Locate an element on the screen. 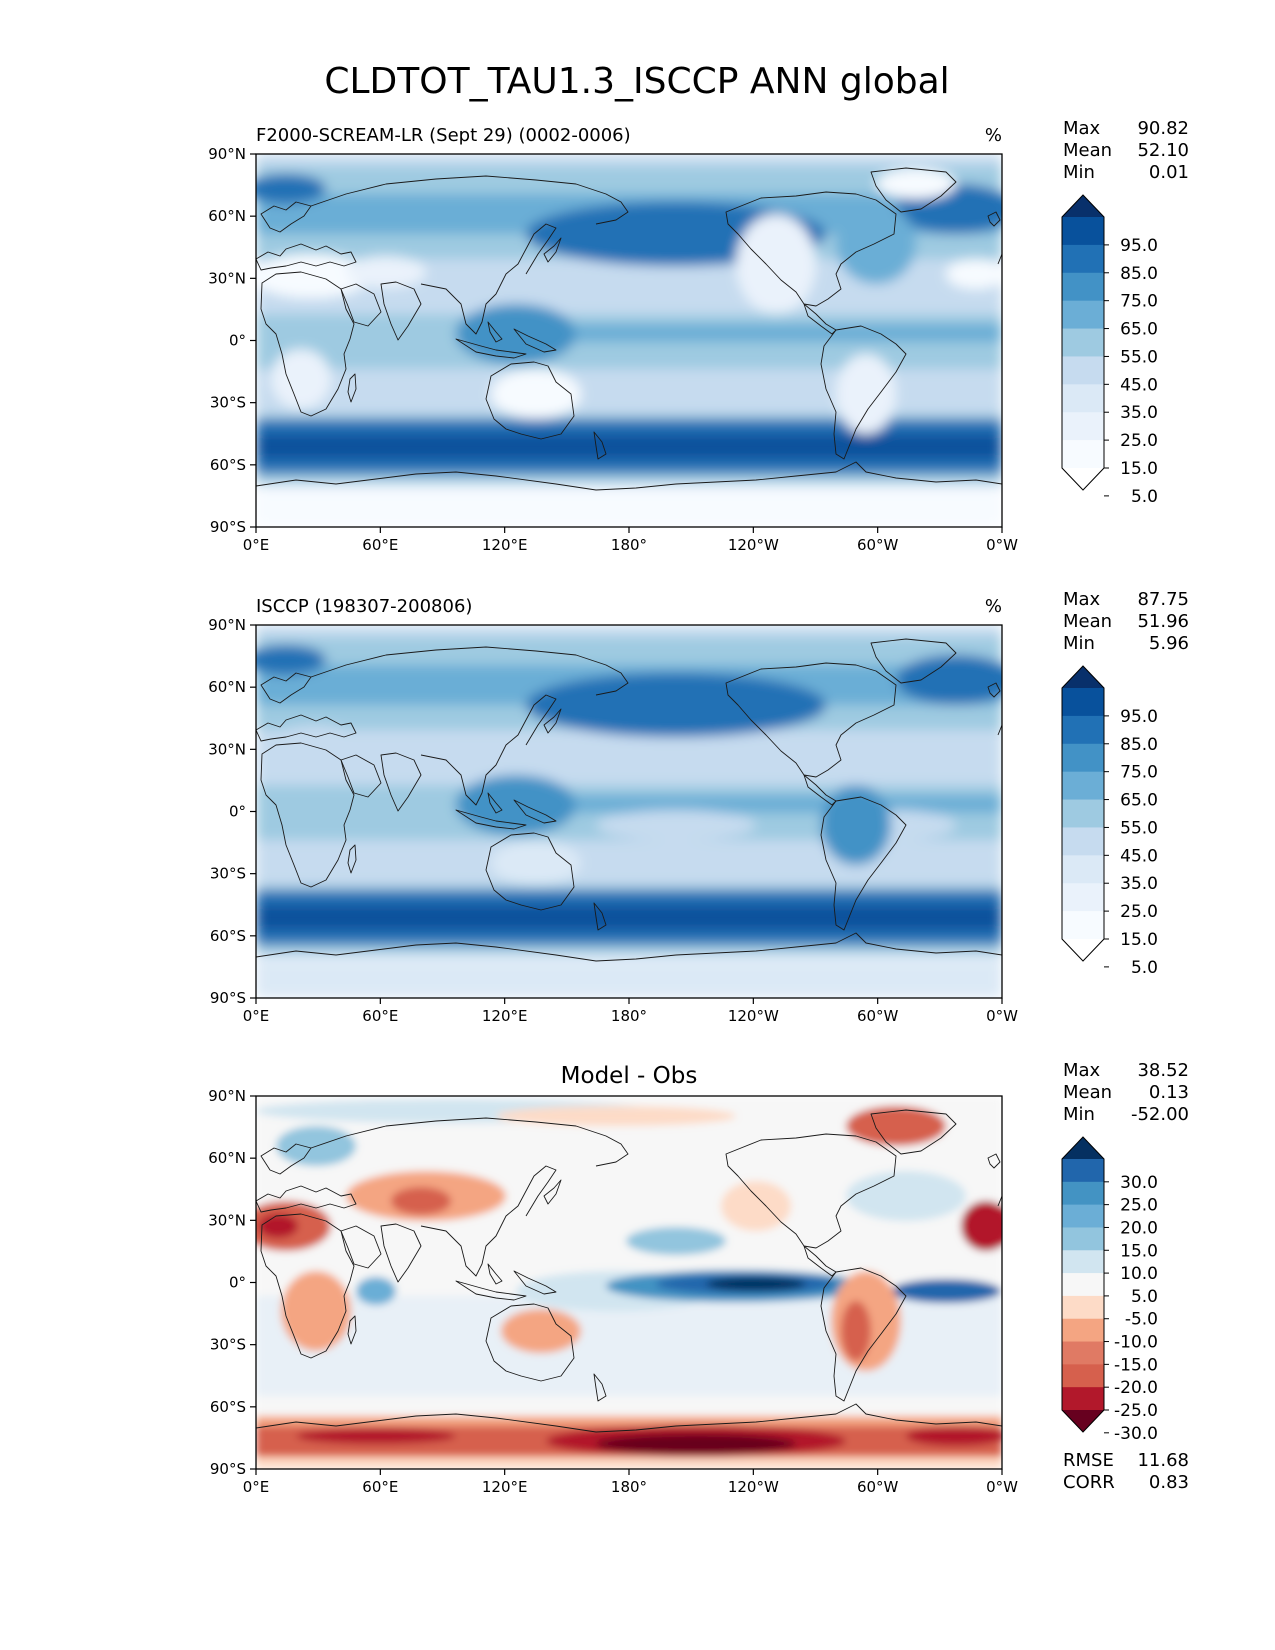 The width and height of the screenshot is (1275, 1650). lat-tick-label: 60°S is located at coordinates (228, 465).